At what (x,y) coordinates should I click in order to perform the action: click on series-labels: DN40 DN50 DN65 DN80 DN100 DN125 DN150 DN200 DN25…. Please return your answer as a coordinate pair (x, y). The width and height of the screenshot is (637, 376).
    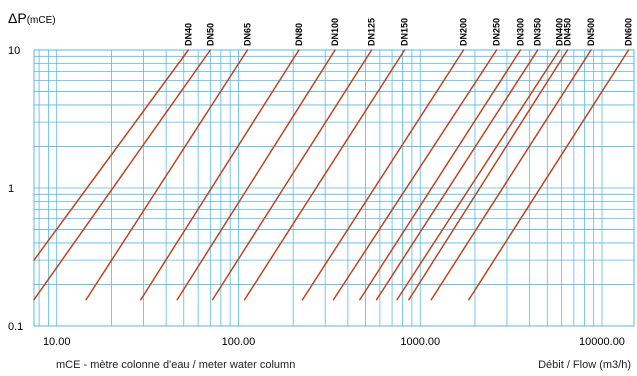
    Looking at the image, I should click on (408, 32).